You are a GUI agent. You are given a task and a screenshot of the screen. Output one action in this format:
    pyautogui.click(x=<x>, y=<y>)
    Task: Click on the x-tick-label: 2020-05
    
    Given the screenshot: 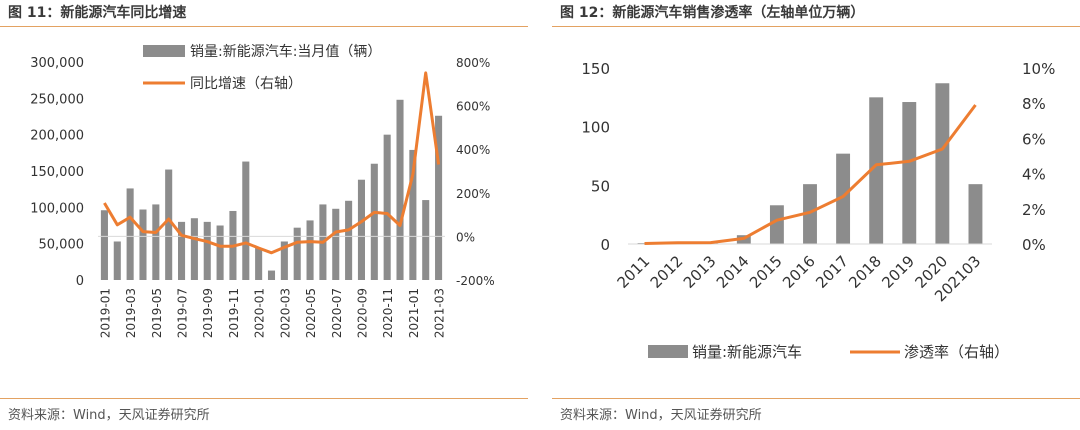 What is the action you would take?
    pyautogui.click(x=311, y=313)
    